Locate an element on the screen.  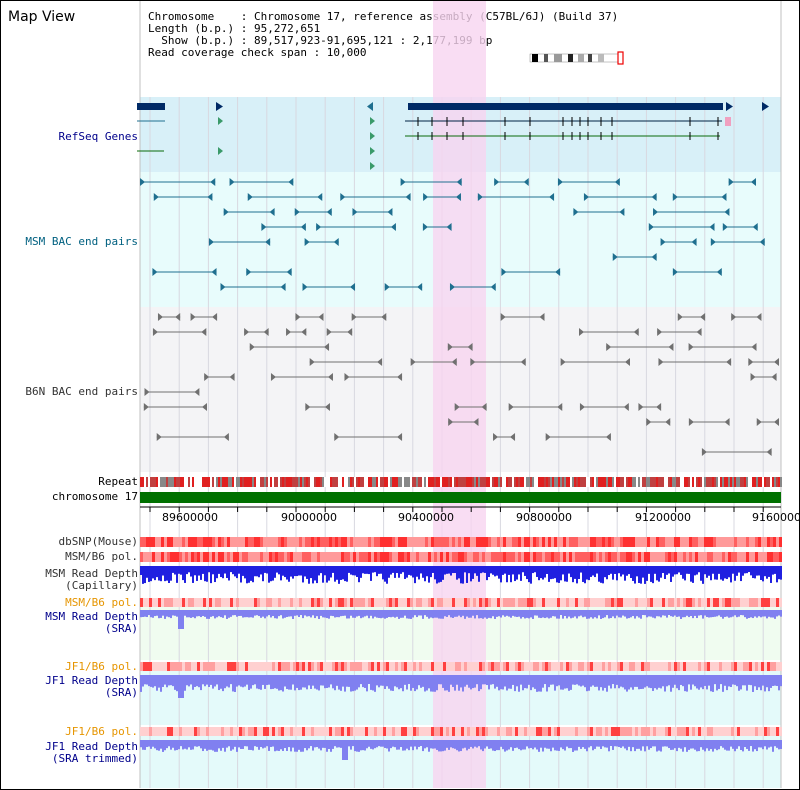
chrom-ideogram-icon is located at coordinates (578, 58).